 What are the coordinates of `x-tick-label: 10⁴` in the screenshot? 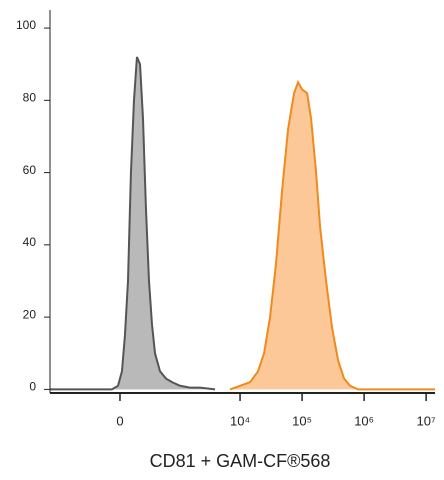 It's located at (240, 420).